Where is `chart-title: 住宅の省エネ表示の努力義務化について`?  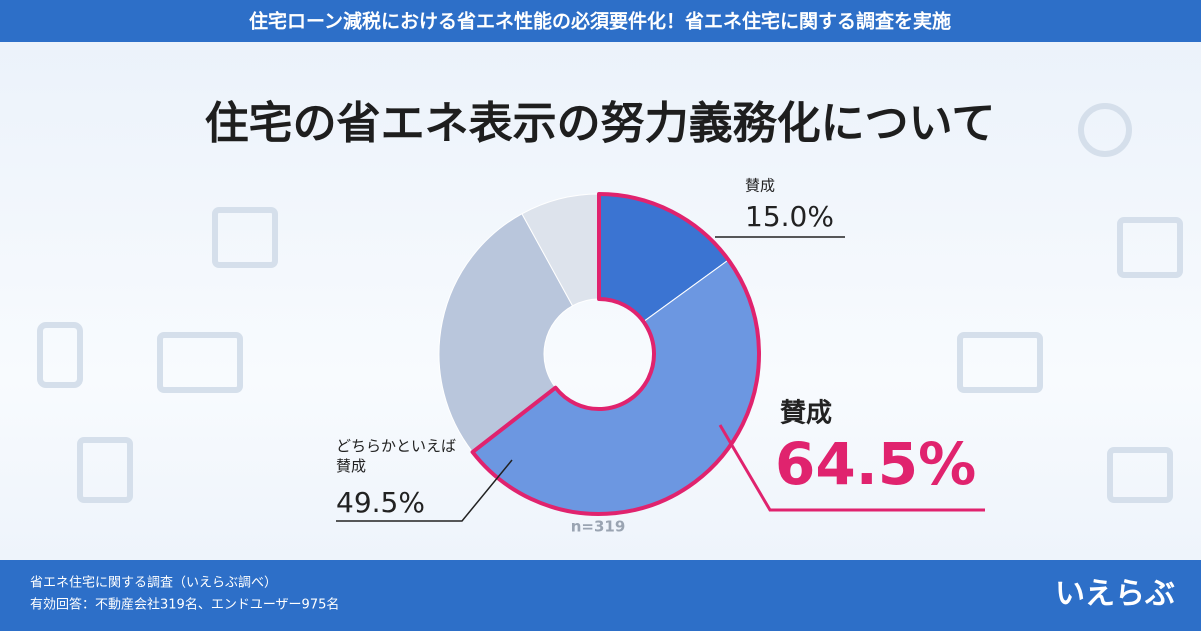
chart-title: 住宅の省エネ表示の努力義務化について is located at coordinates (600, 123).